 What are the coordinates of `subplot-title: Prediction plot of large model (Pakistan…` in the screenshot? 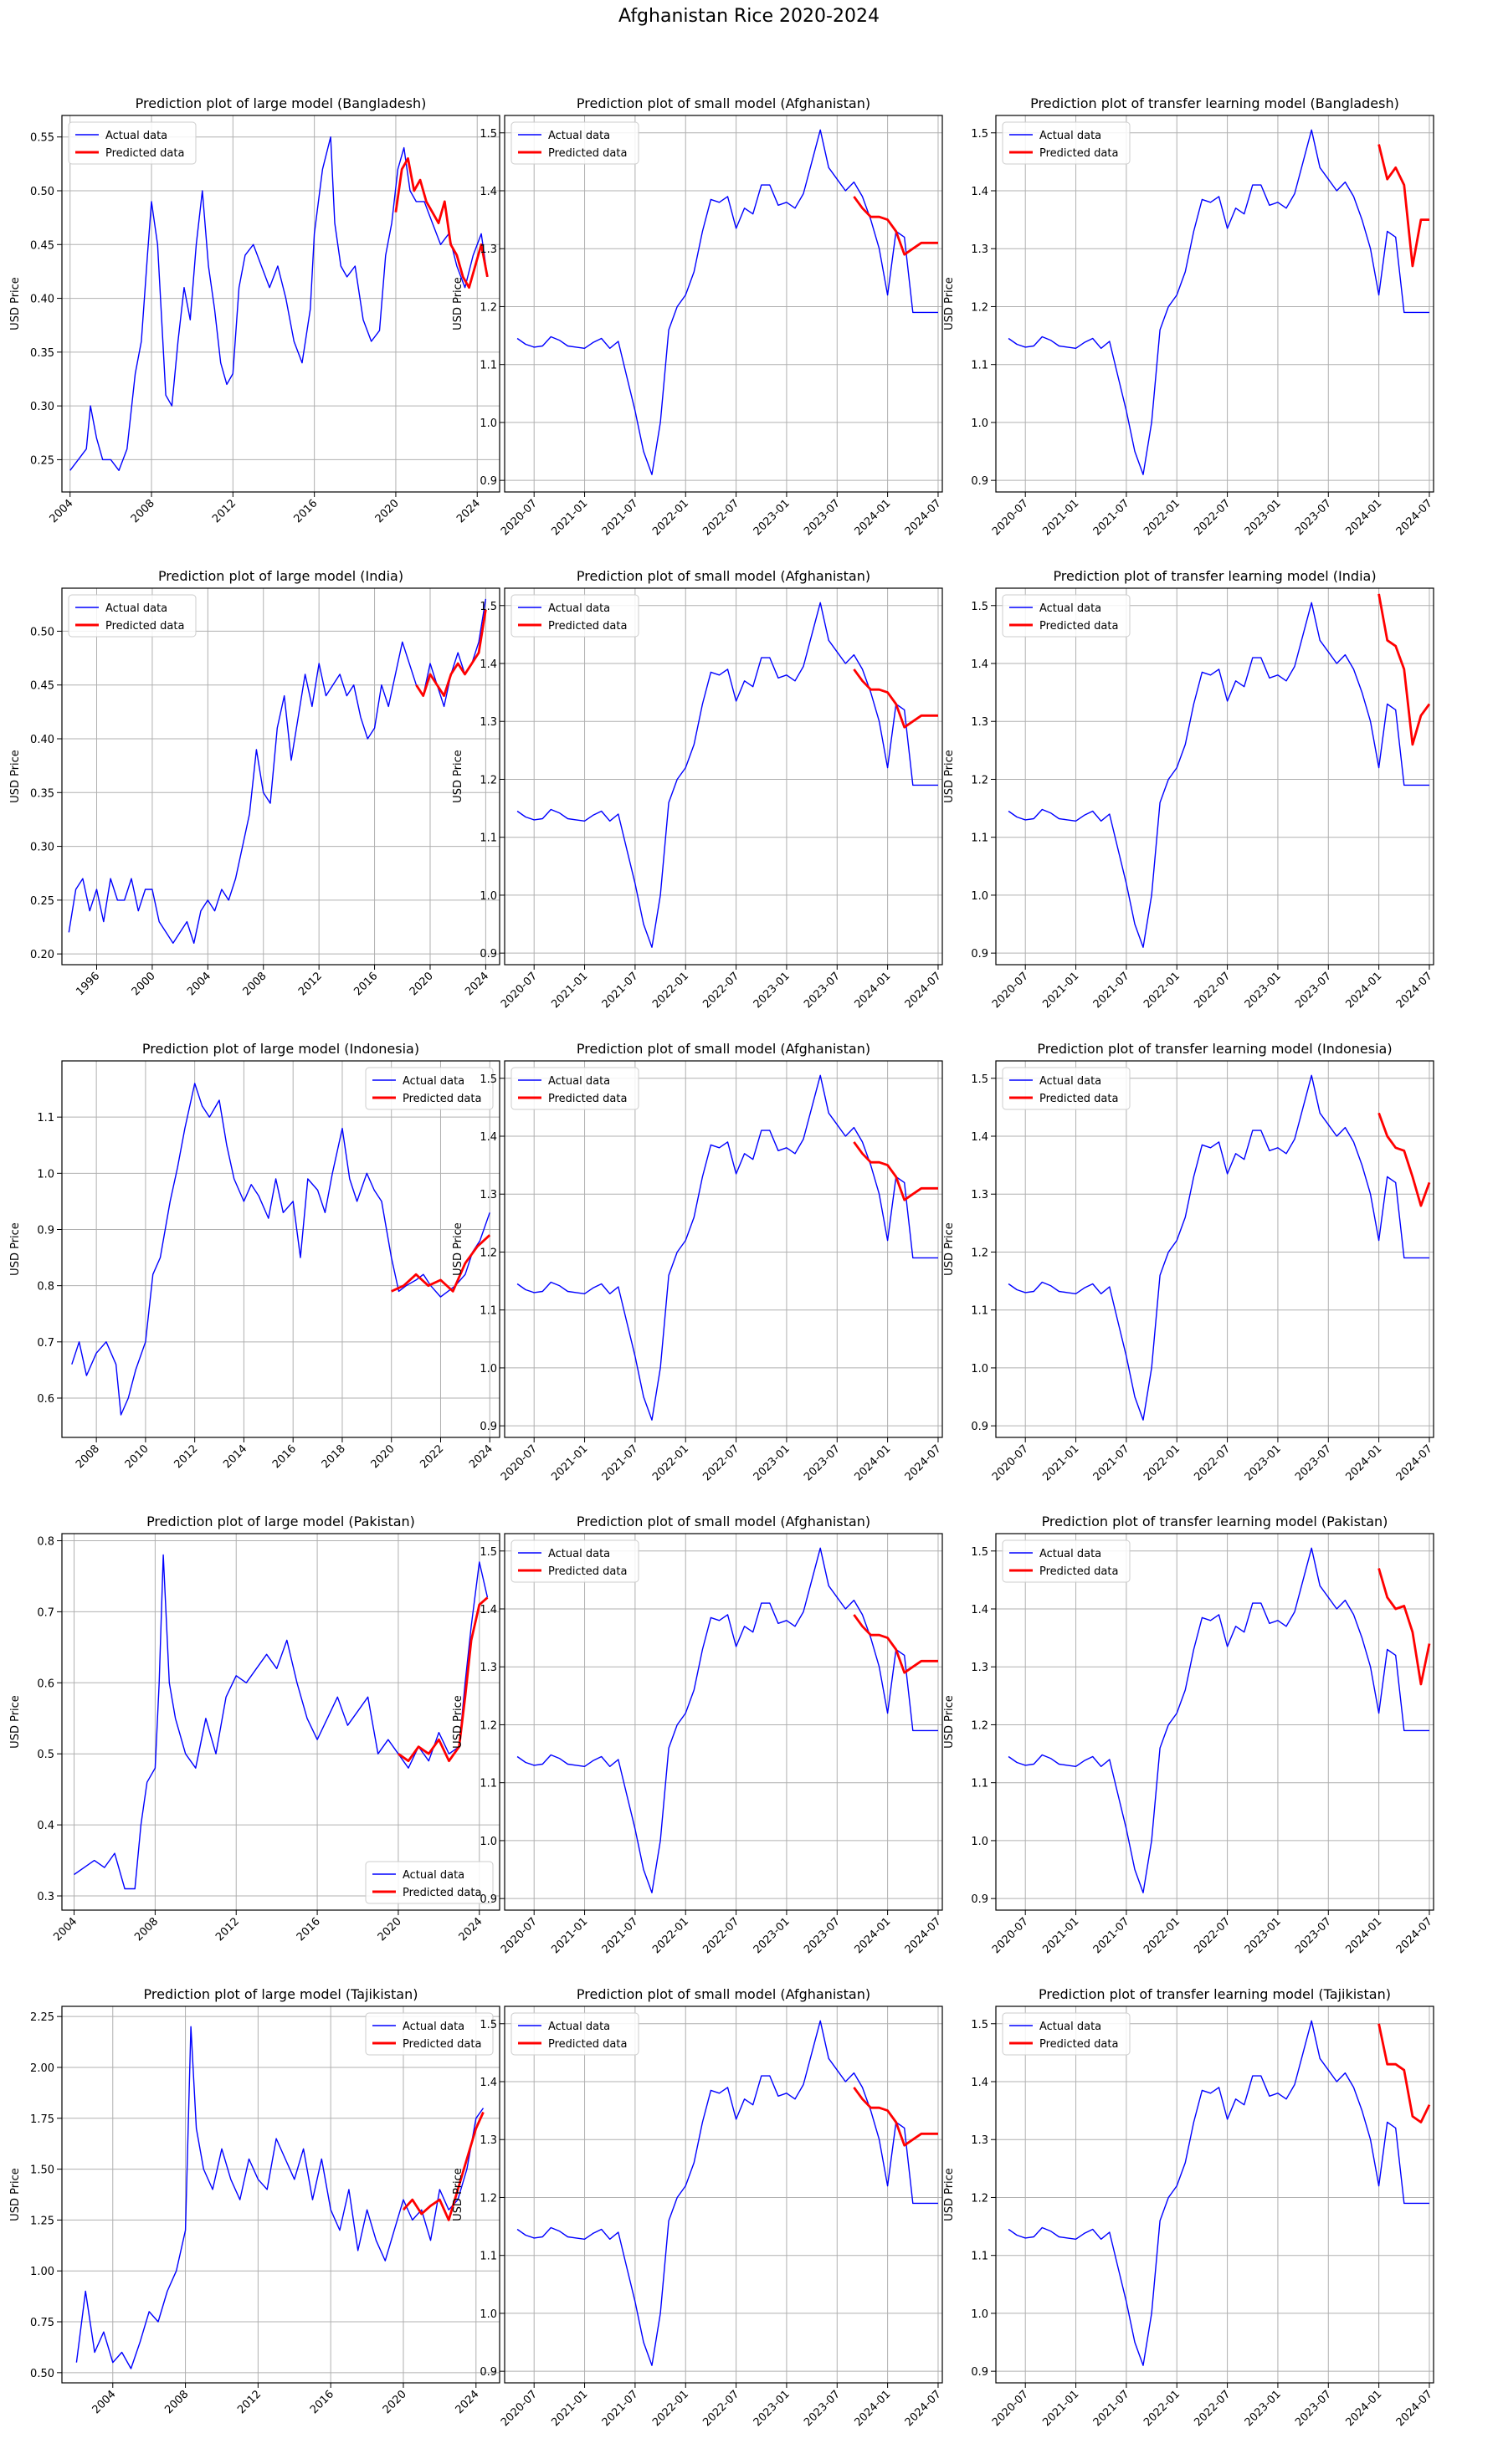 It's located at (280, 1521).